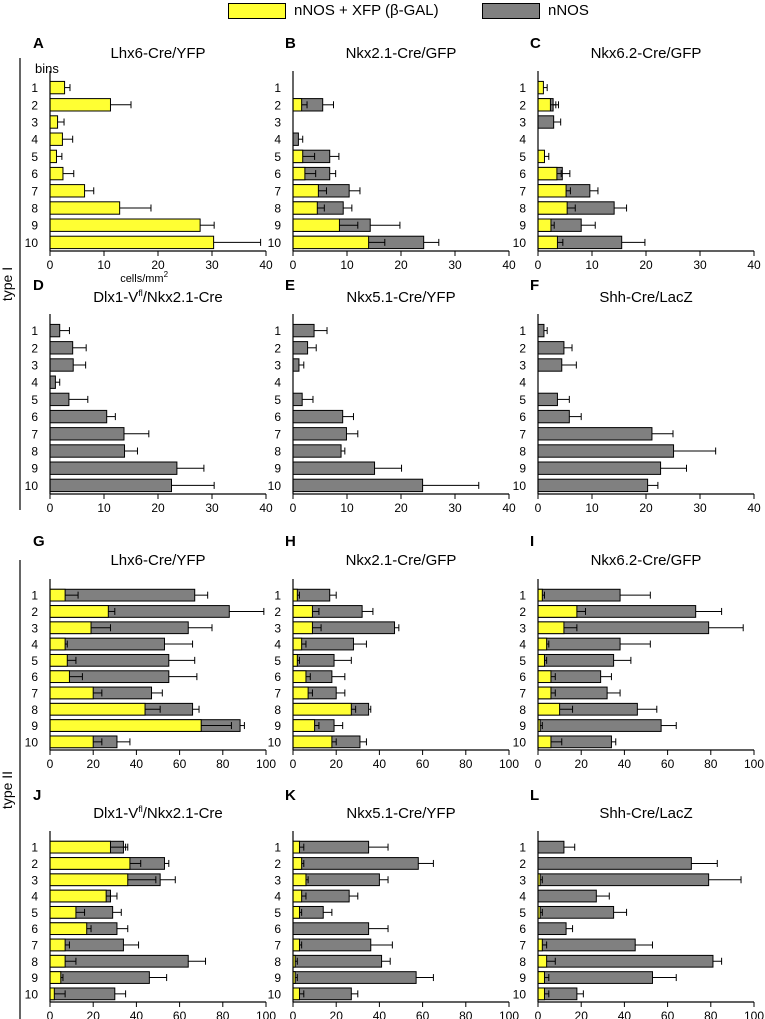 This screenshot has height=1019, width=765. Describe the element at coordinates (423, 764) in the screenshot. I see `panel-h-x-tick-label: 60` at that location.